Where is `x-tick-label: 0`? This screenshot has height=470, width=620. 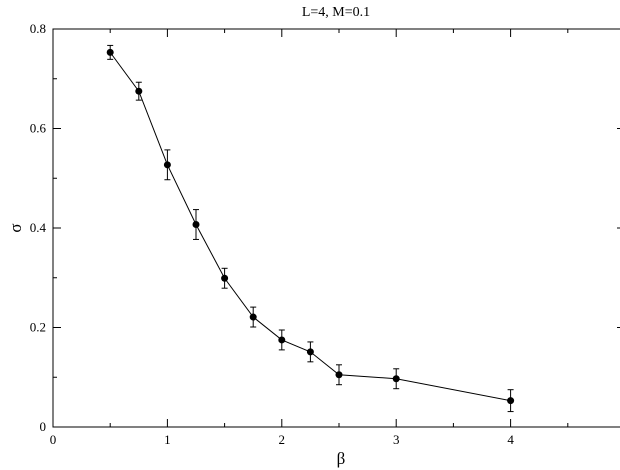 x-tick-label: 0 is located at coordinates (53, 439).